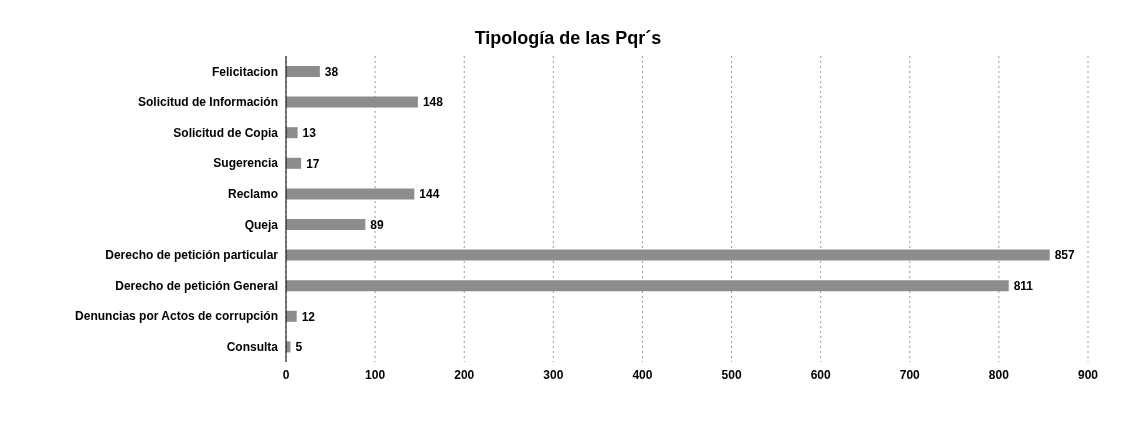  What do you see at coordinates (207, 102) in the screenshot?
I see `y-tick-label: Solicitud de Información` at bounding box center [207, 102].